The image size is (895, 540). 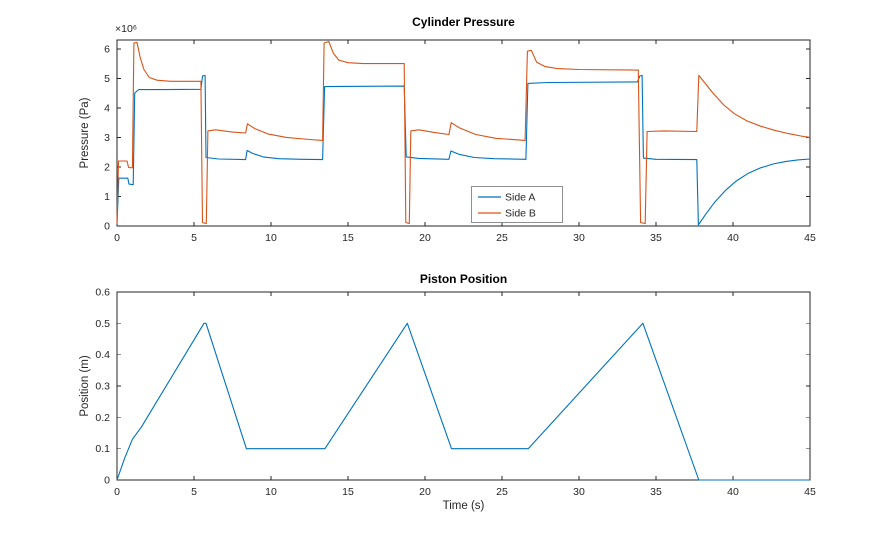 I want to click on position-chart-y-tick-label: 0.3, so click(x=102, y=387).